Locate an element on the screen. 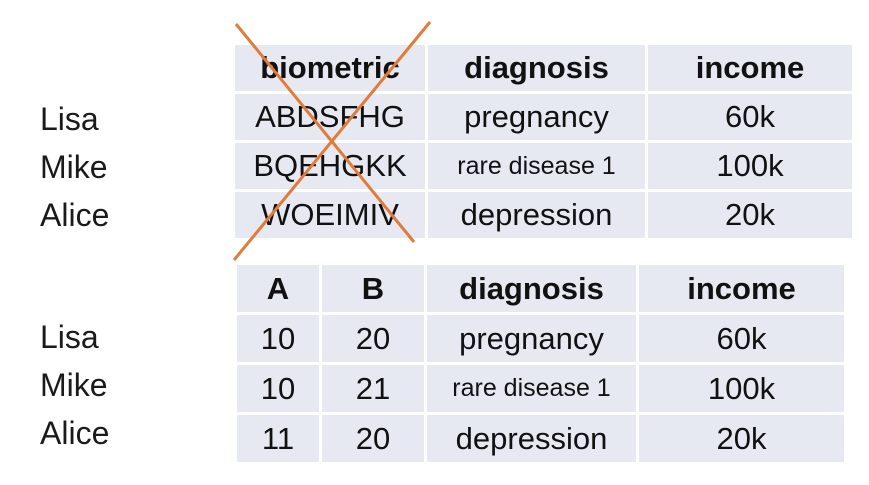 The image size is (869, 485). table-row: 10 21 rare disease 1 100k is located at coordinates (540, 388).